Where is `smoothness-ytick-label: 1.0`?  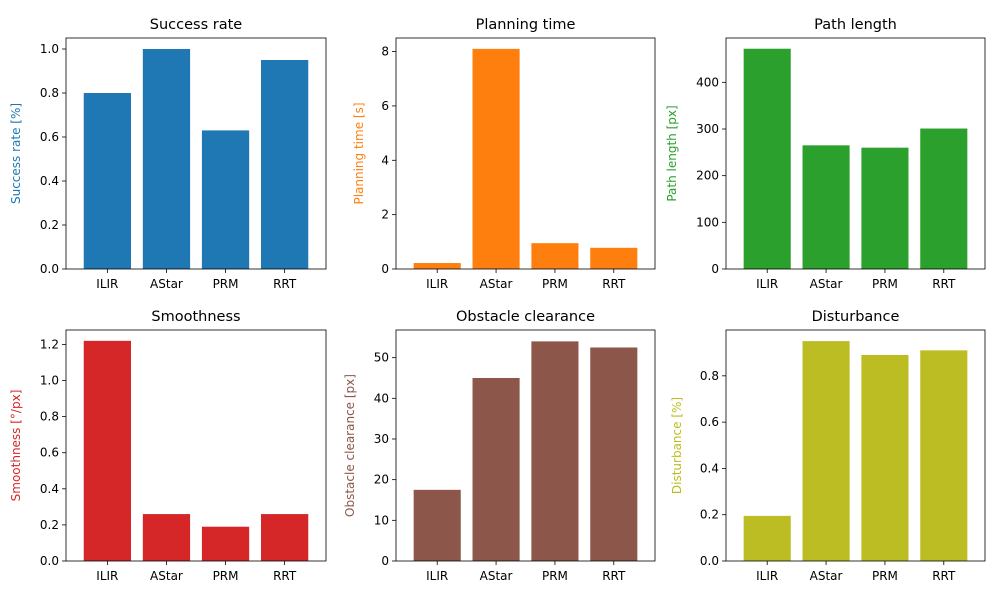 smoothness-ytick-label: 1.0 is located at coordinates (49, 381).